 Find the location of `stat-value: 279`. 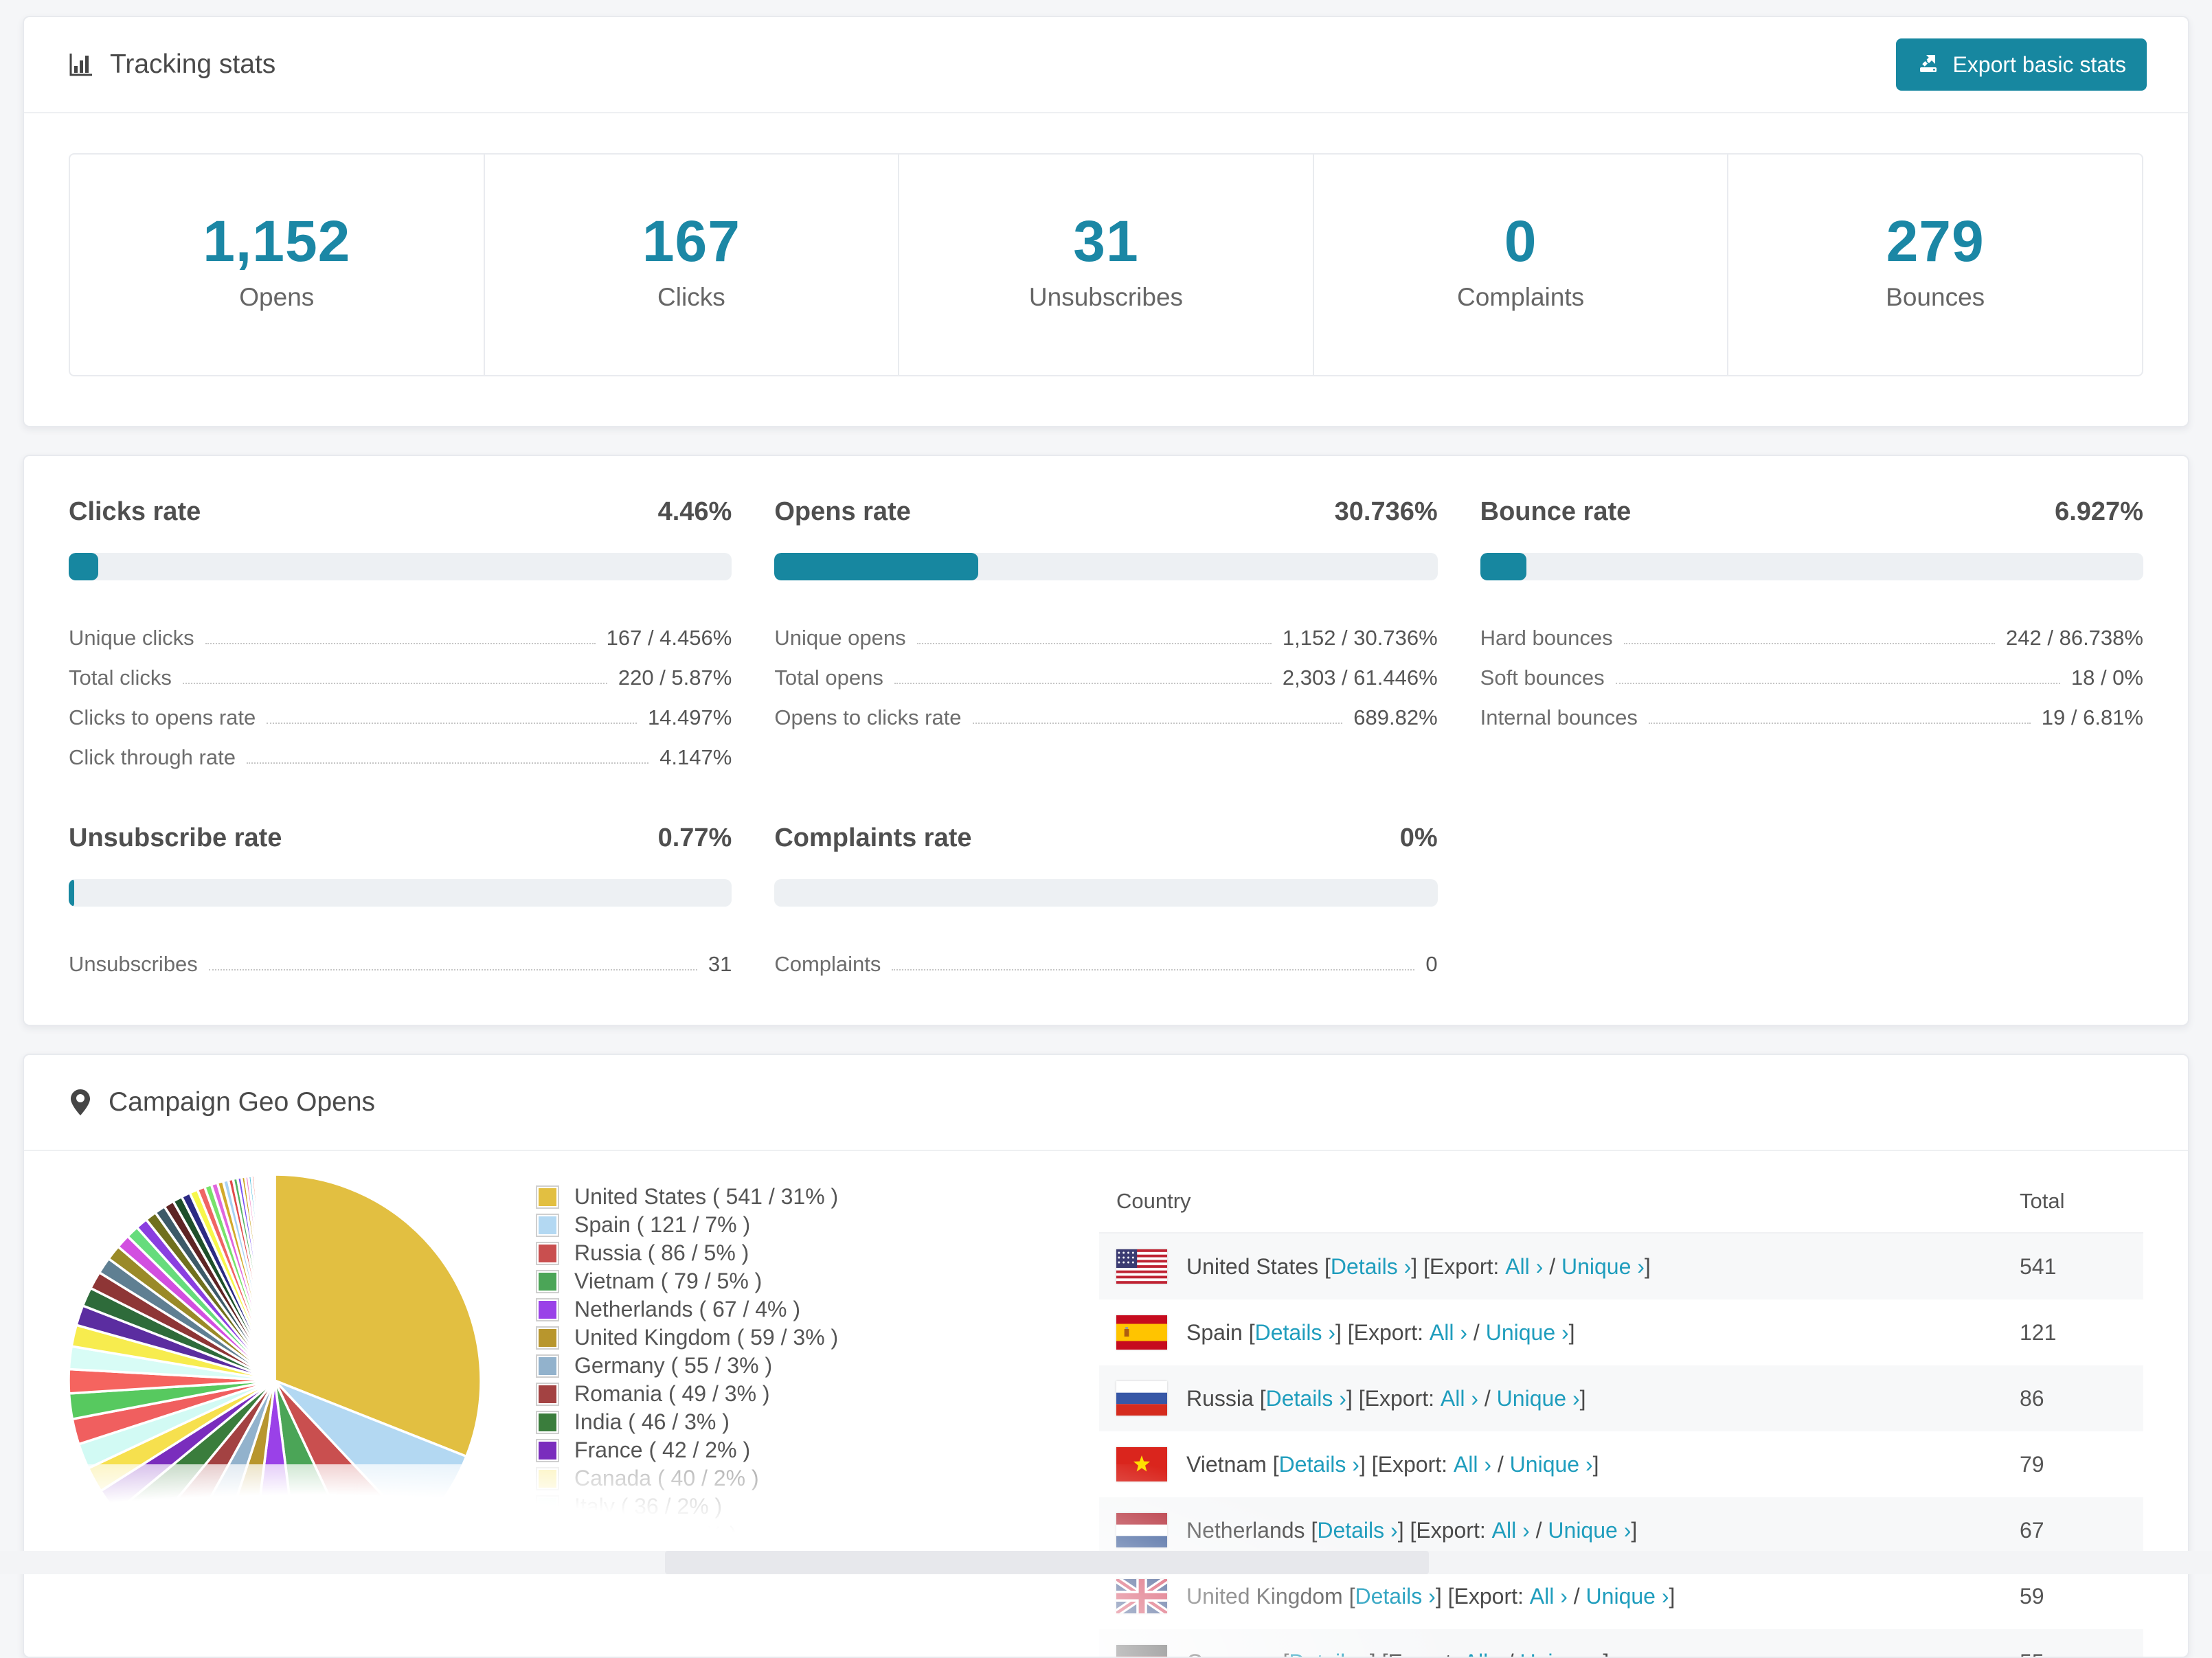

stat-value: 279 is located at coordinates (1935, 241).